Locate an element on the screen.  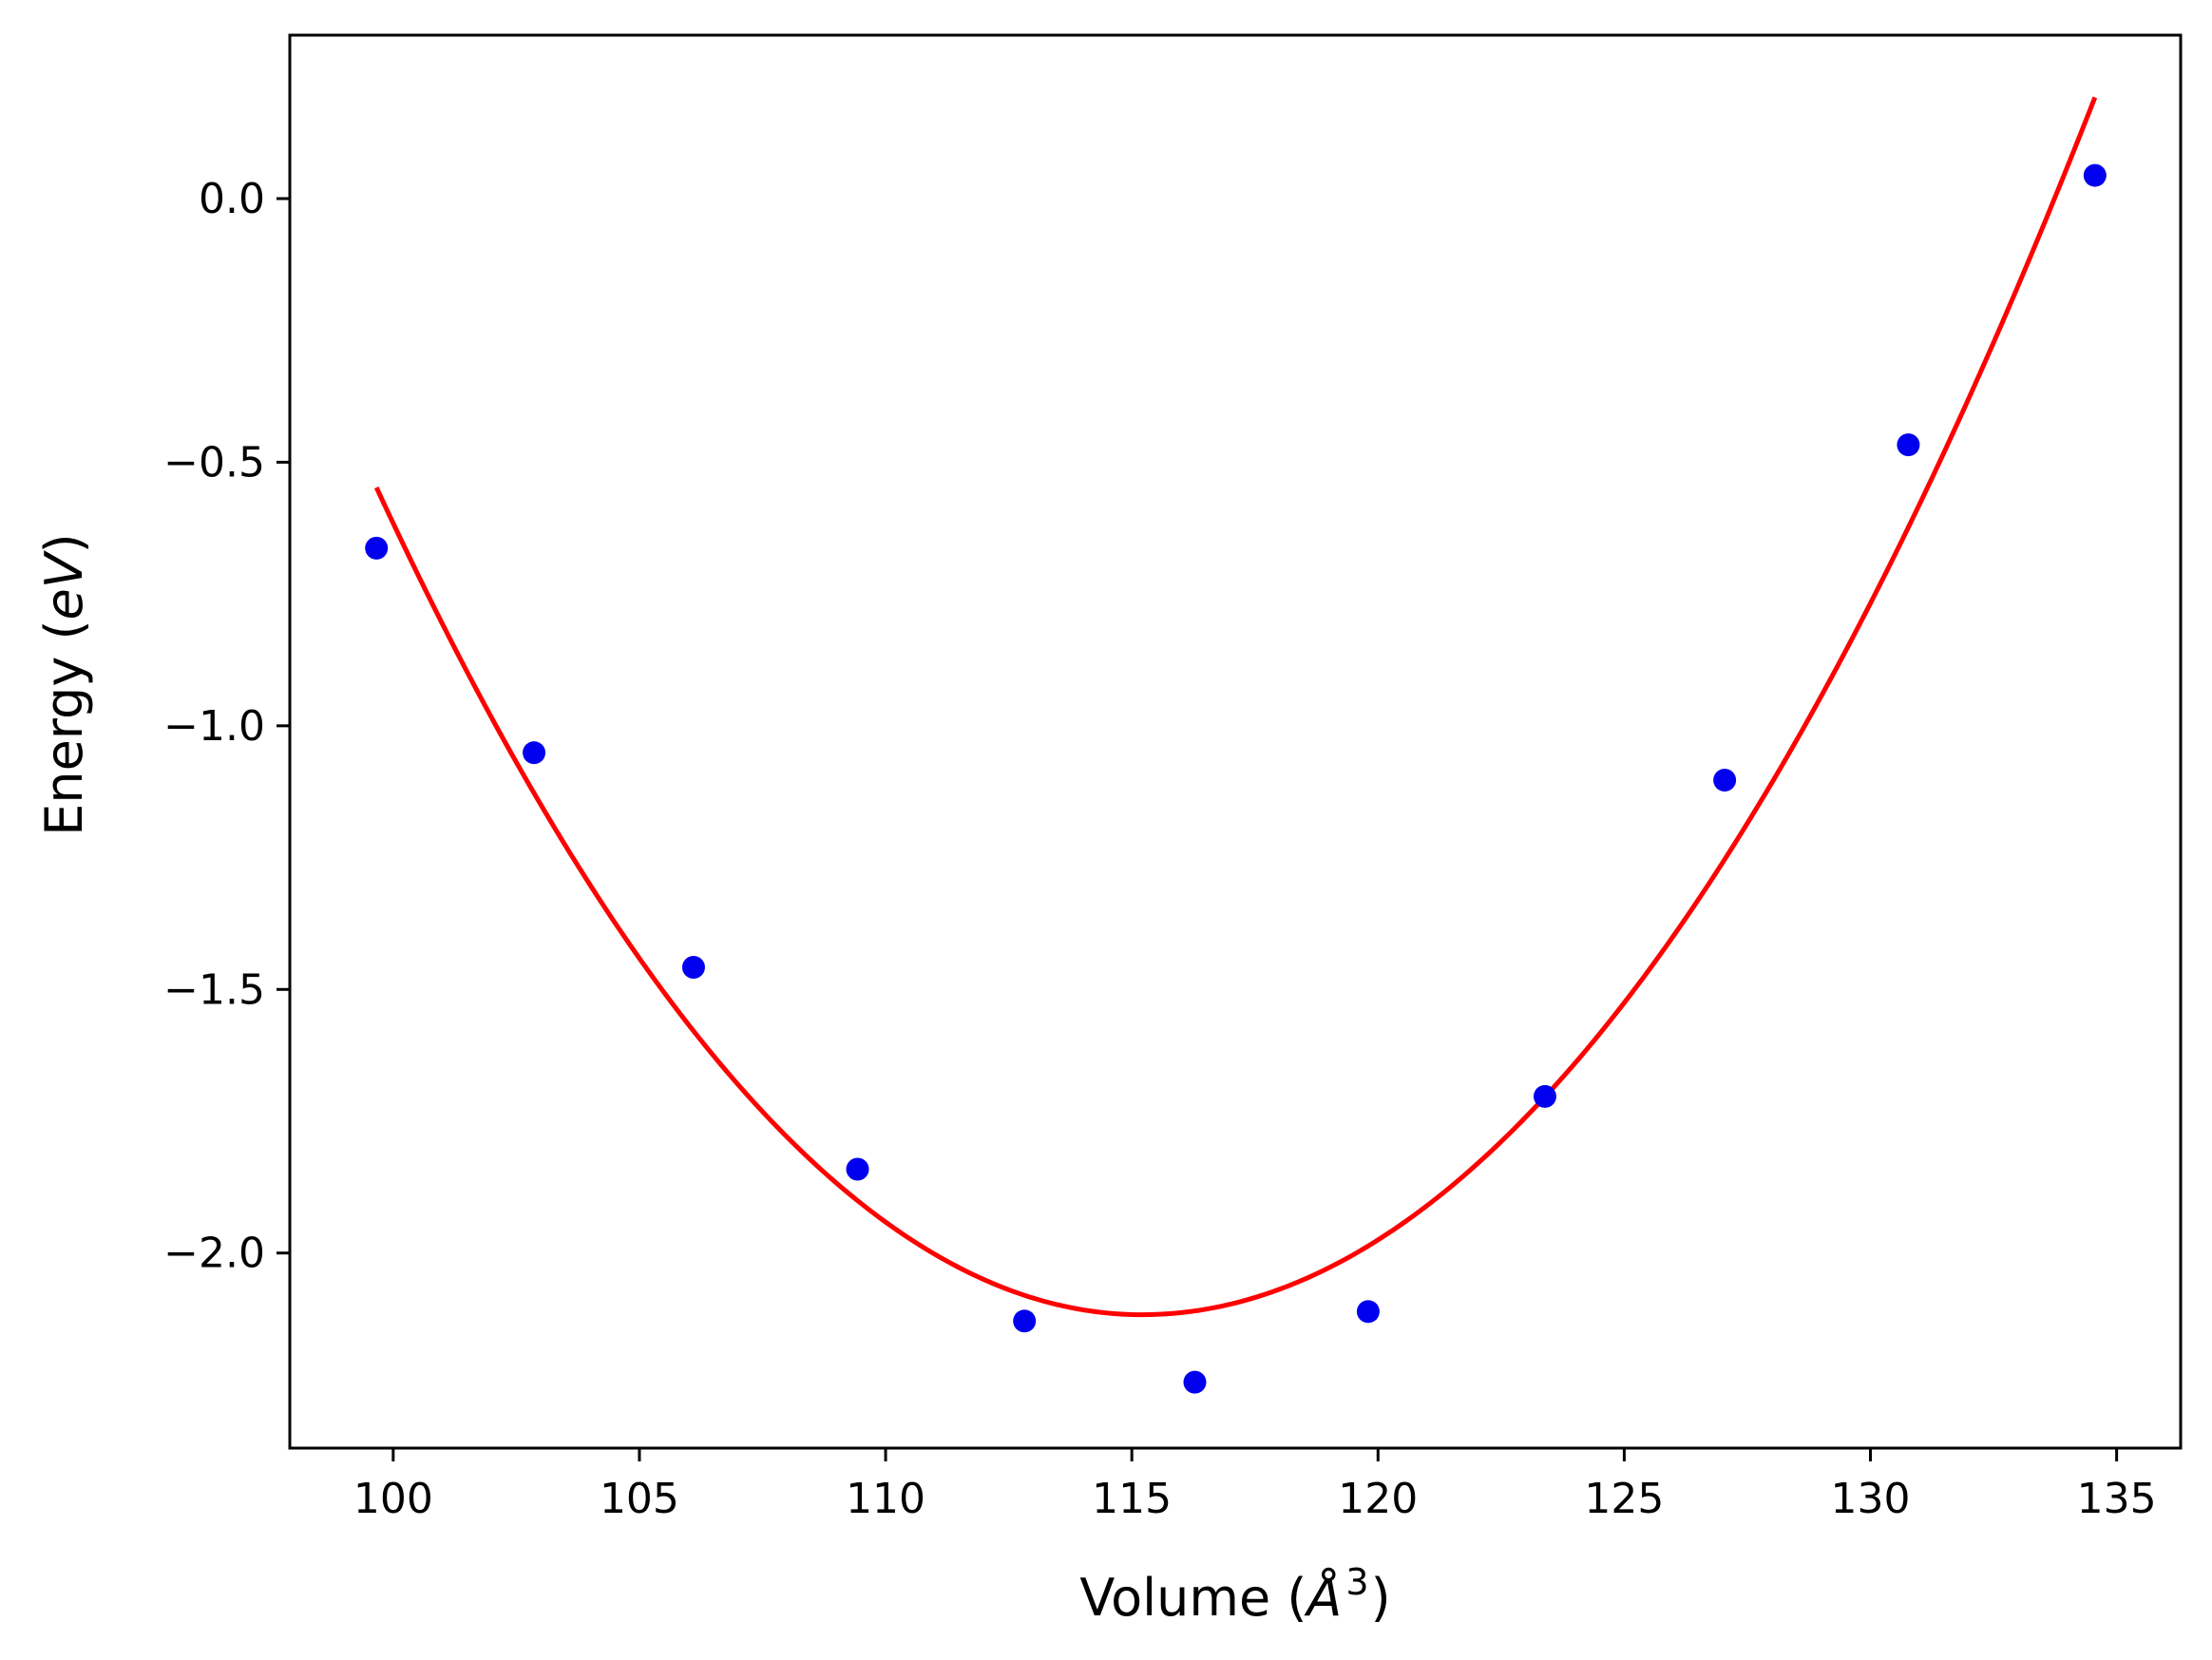
y-axis-label: Energy (eV) is located at coordinates (64, 684).